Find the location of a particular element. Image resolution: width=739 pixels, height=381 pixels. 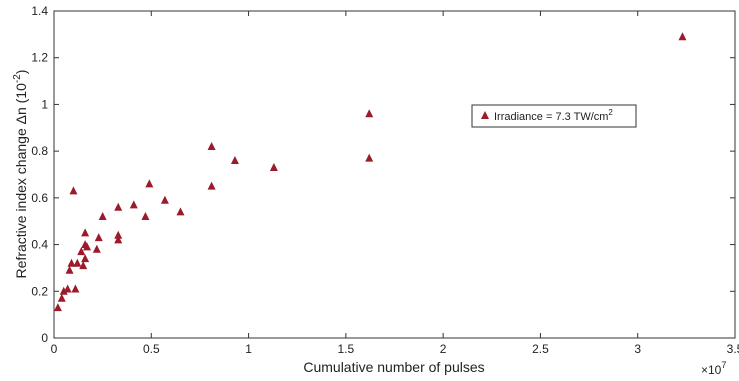

y-tick-label: 0.6 is located at coordinates (39, 198).